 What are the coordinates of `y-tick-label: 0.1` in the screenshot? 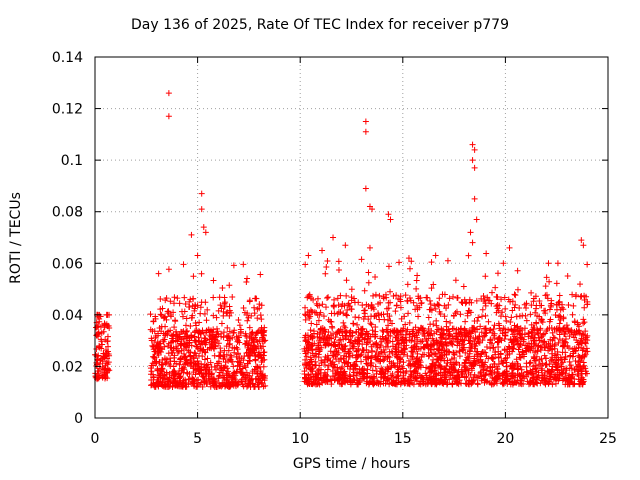 It's located at (72, 161).